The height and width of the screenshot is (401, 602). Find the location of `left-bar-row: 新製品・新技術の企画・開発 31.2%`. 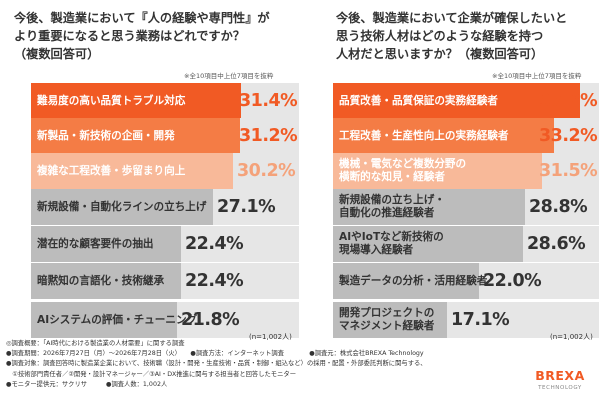

left-bar-row: 新製品・新技術の企画・開発 31.2% is located at coordinates (165, 136).